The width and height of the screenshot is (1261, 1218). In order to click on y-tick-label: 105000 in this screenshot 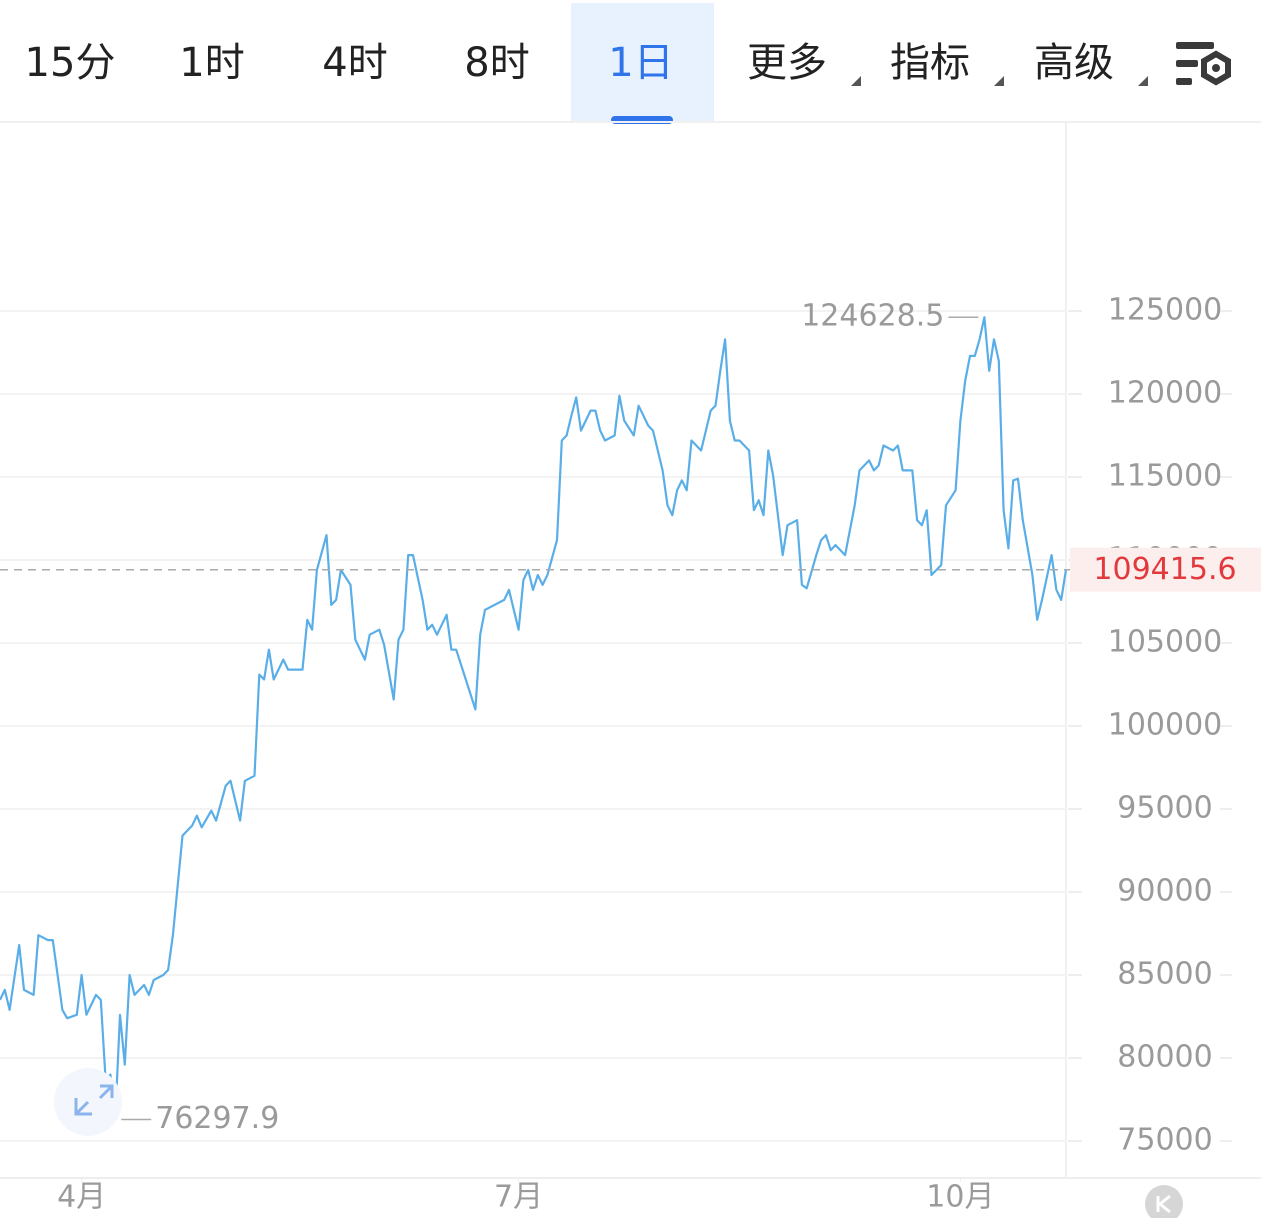, I will do `click(1165, 642)`.